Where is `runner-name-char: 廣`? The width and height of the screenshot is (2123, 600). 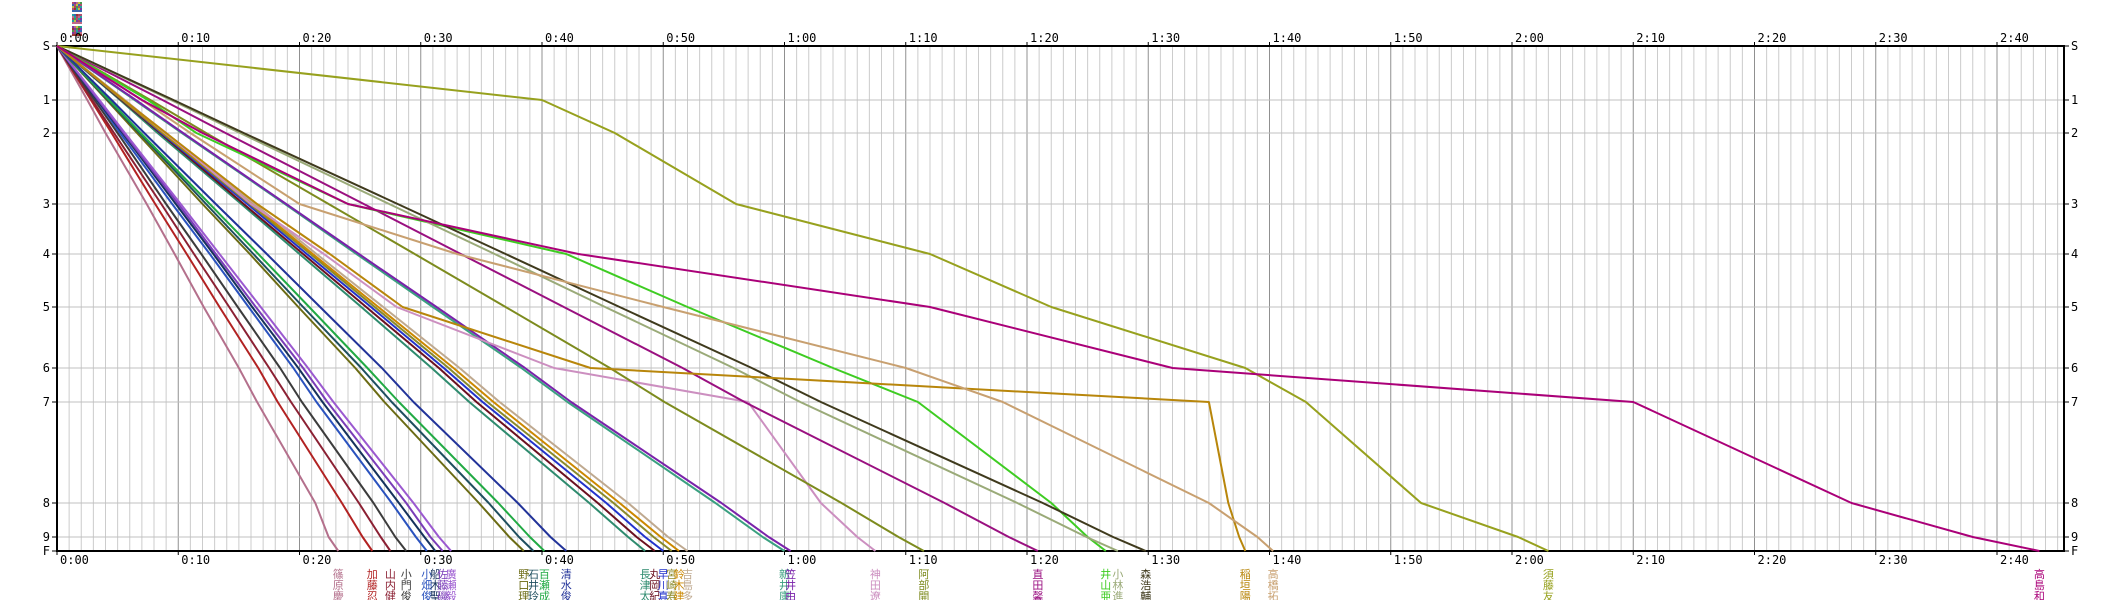
runner-name-char: 廣 is located at coordinates (451, 574).